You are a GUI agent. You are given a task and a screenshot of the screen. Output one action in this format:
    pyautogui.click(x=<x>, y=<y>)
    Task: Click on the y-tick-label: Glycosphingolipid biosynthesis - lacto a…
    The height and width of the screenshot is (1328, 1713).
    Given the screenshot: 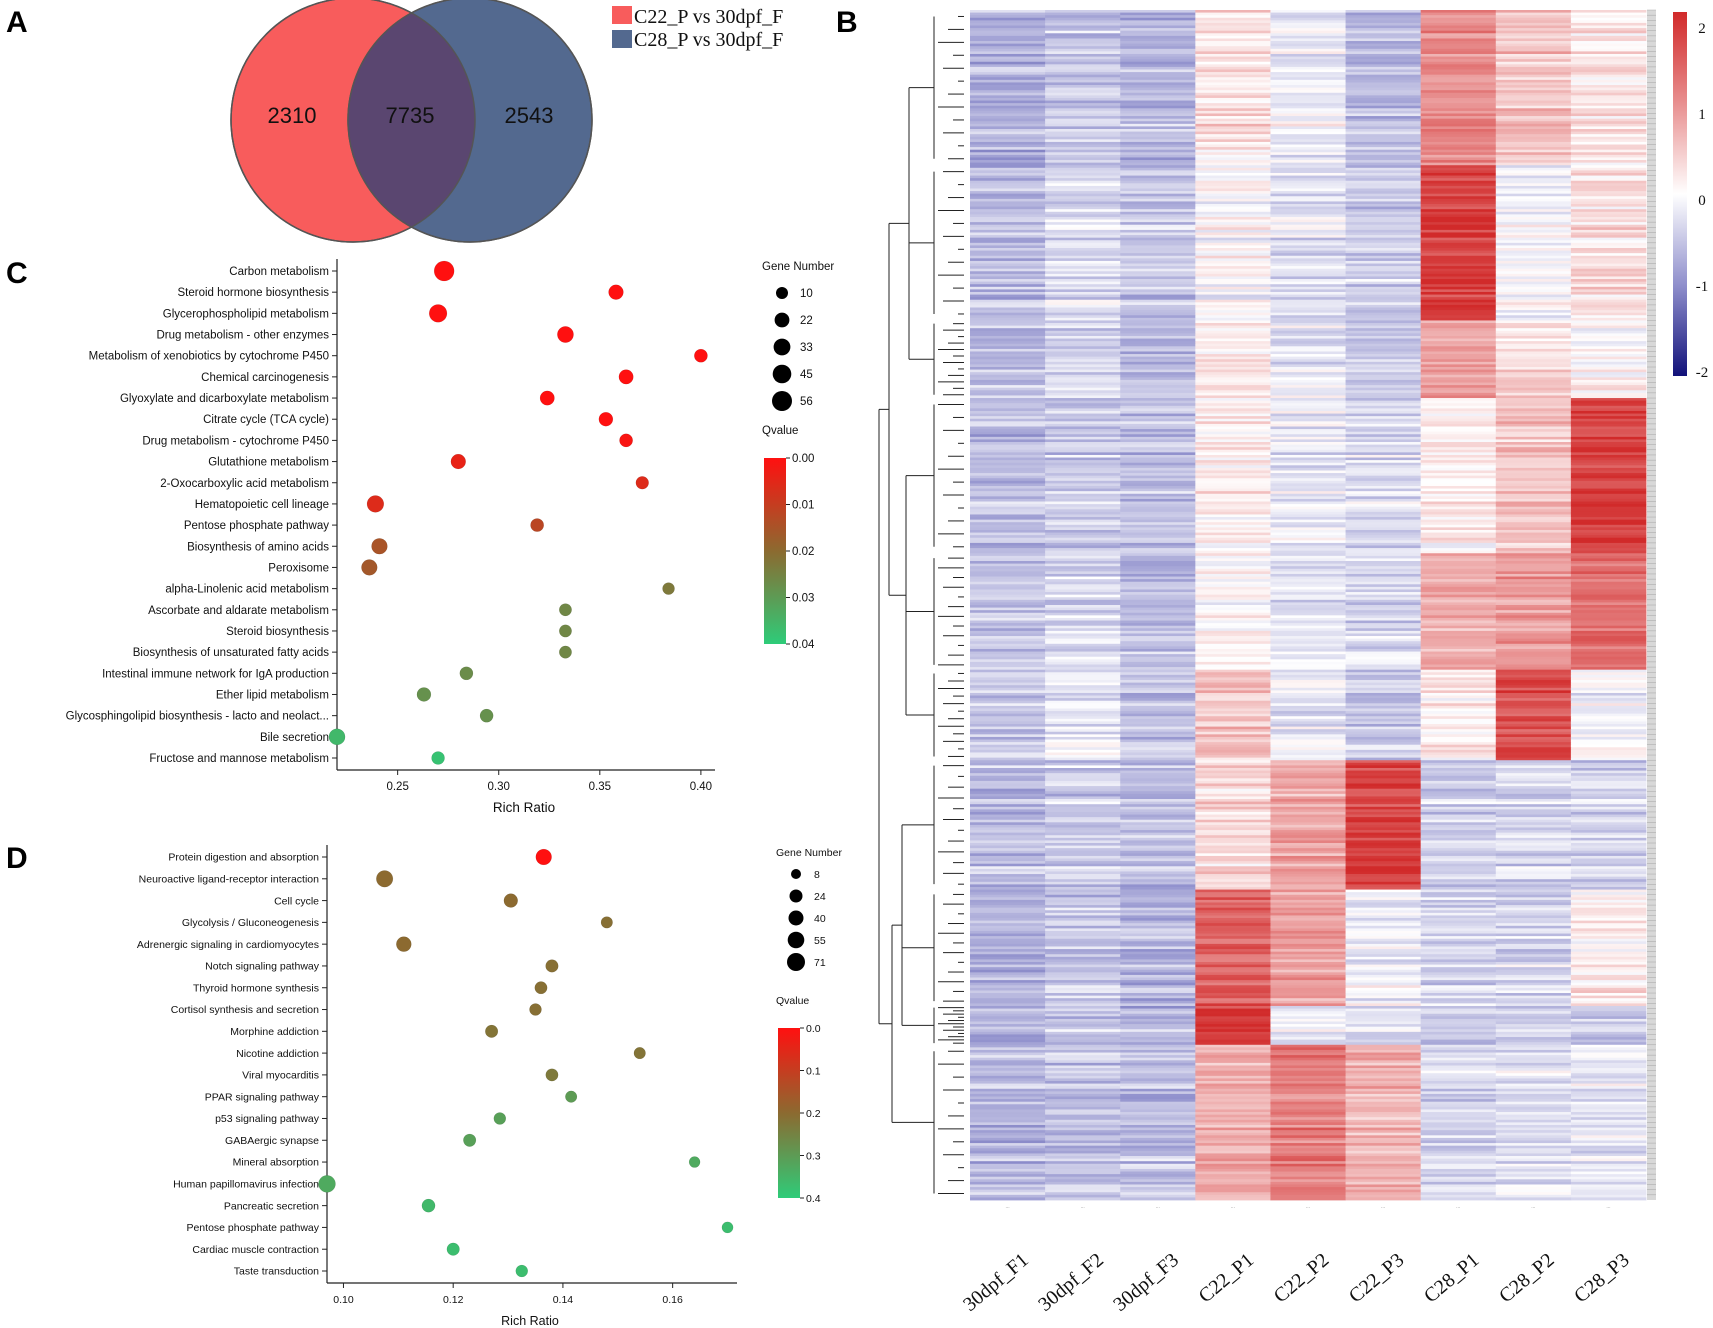 What is the action you would take?
    pyautogui.click(x=197, y=717)
    